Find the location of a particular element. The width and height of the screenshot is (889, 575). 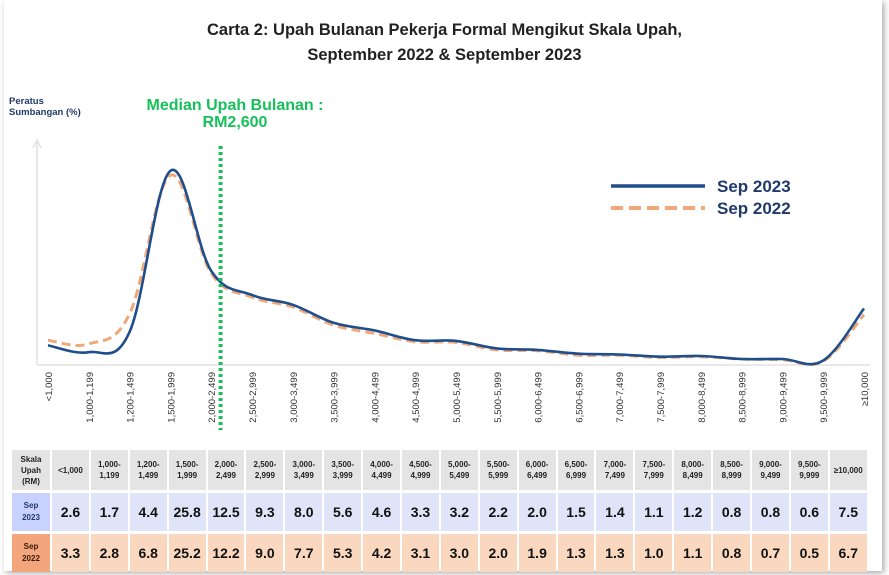

table-header-cell: <1,000 is located at coordinates (70, 470).